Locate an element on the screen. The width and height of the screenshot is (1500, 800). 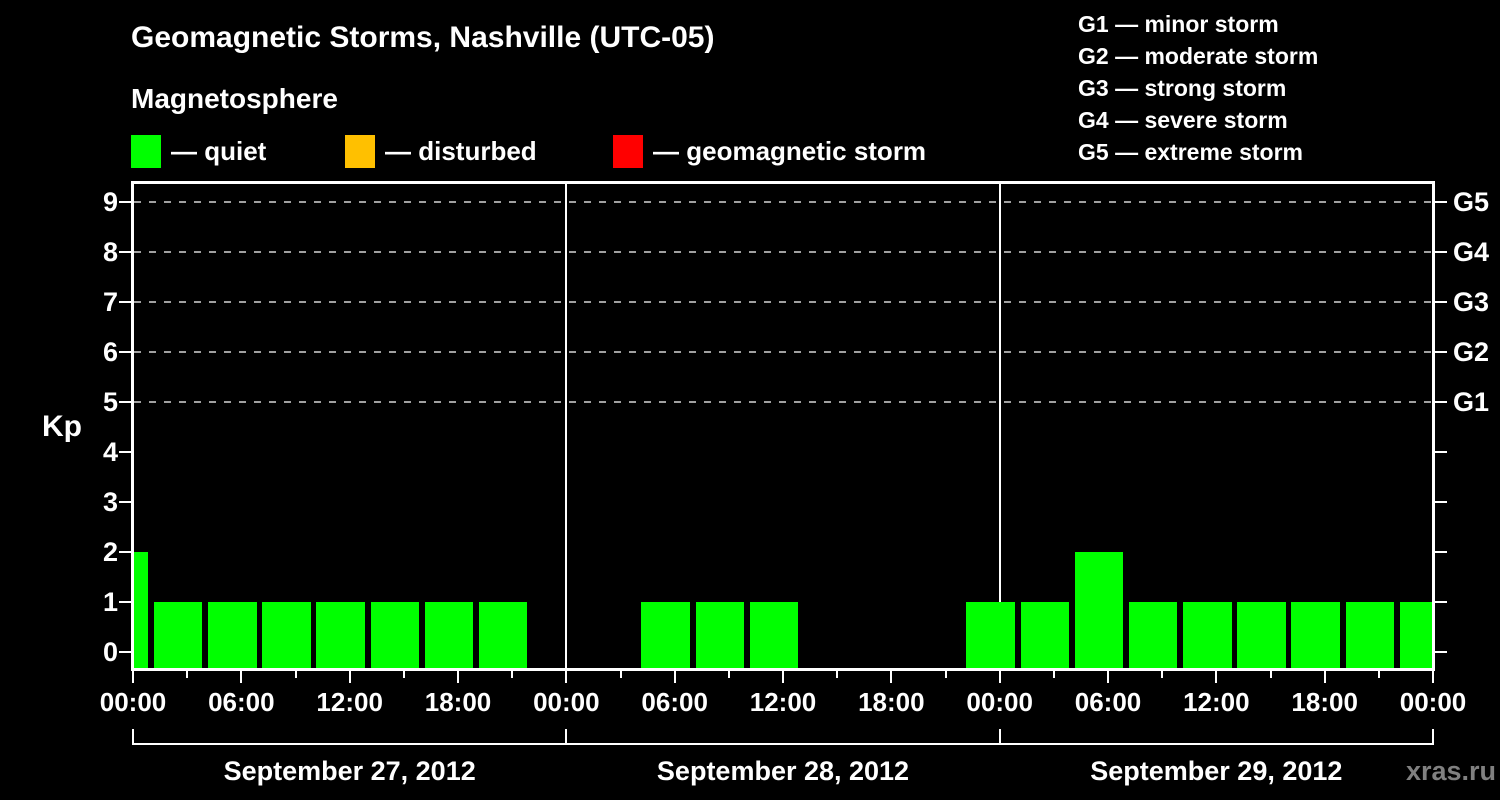
gridline-g5 is located at coordinates (783, 201).